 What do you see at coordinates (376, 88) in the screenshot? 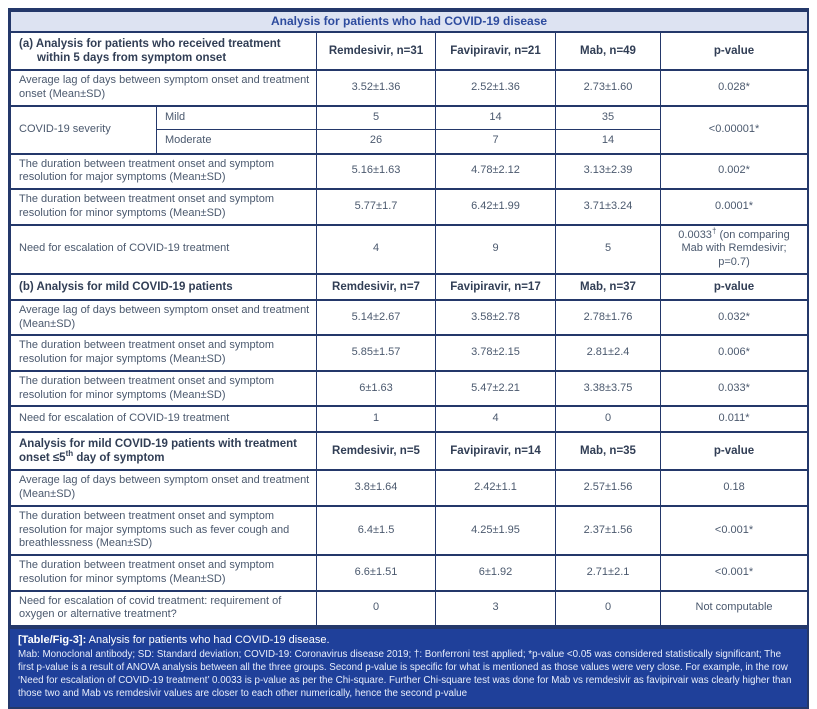
I see `cell-remdesivir: 3.52±1.36` at bounding box center [376, 88].